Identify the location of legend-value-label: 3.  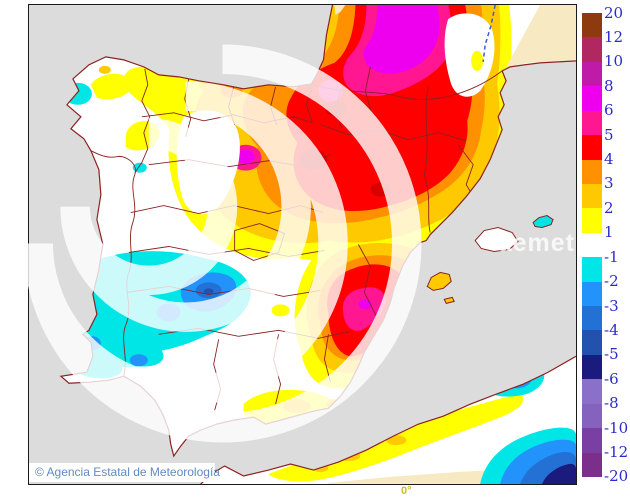
(609, 183).